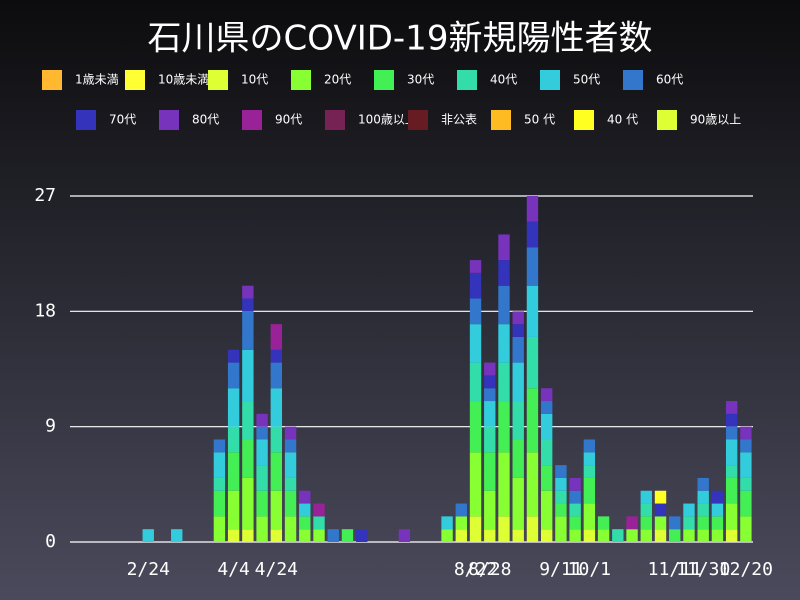 Image resolution: width=800 pixels, height=600 pixels. What do you see at coordinates (387, 120) in the screenshot?
I see `legend-label: 100歳以上` at bounding box center [387, 120].